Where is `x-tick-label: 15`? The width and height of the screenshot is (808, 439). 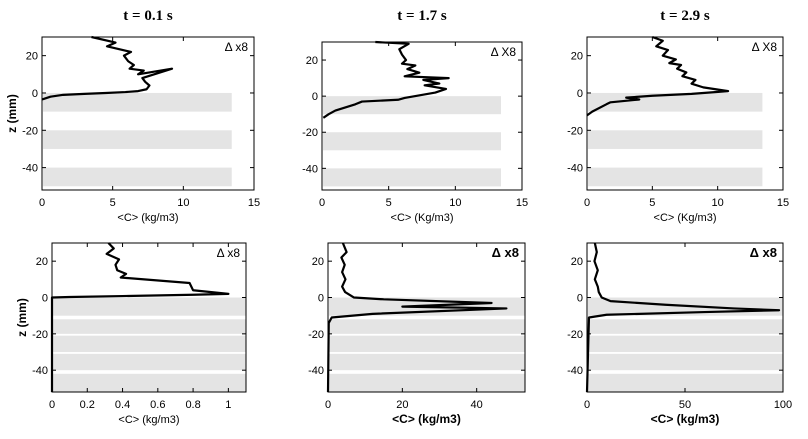 x-tick-label: 15 is located at coordinates (522, 203).